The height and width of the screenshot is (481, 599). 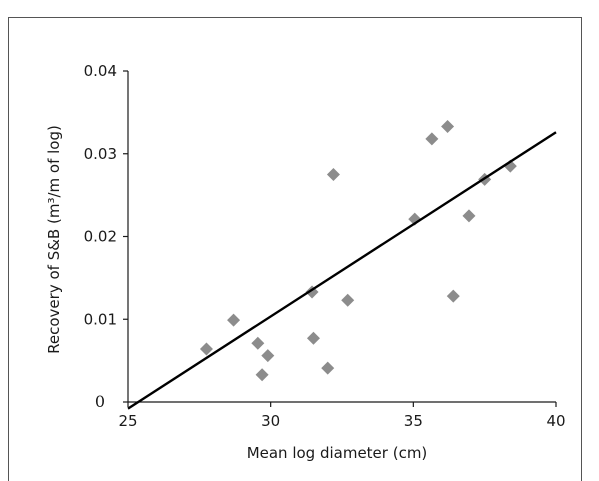 I want to click on x-tick-label: 40, so click(x=555, y=421).